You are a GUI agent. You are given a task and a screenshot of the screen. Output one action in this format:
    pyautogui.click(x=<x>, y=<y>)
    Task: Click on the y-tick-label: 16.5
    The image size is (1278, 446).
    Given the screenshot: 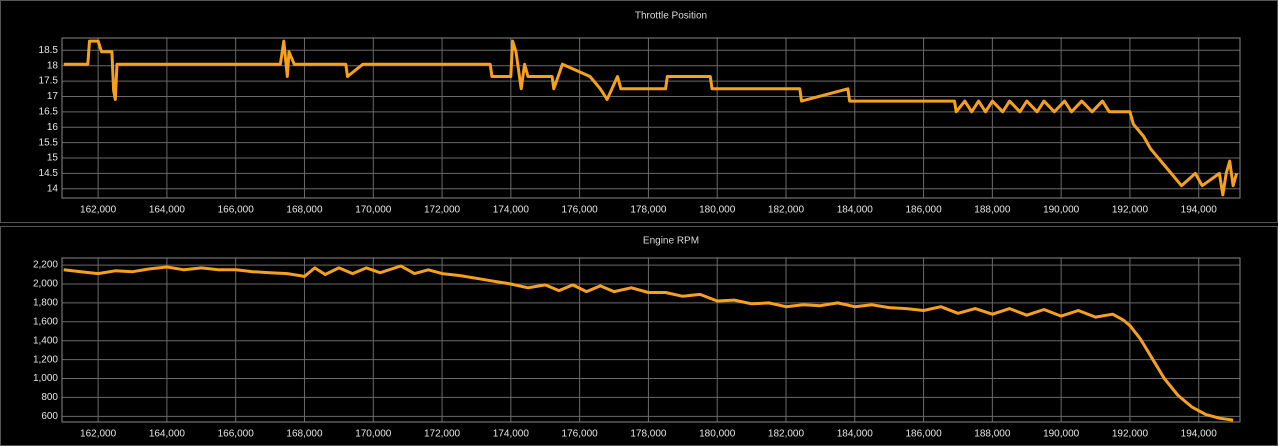 What is the action you would take?
    pyautogui.click(x=49, y=111)
    